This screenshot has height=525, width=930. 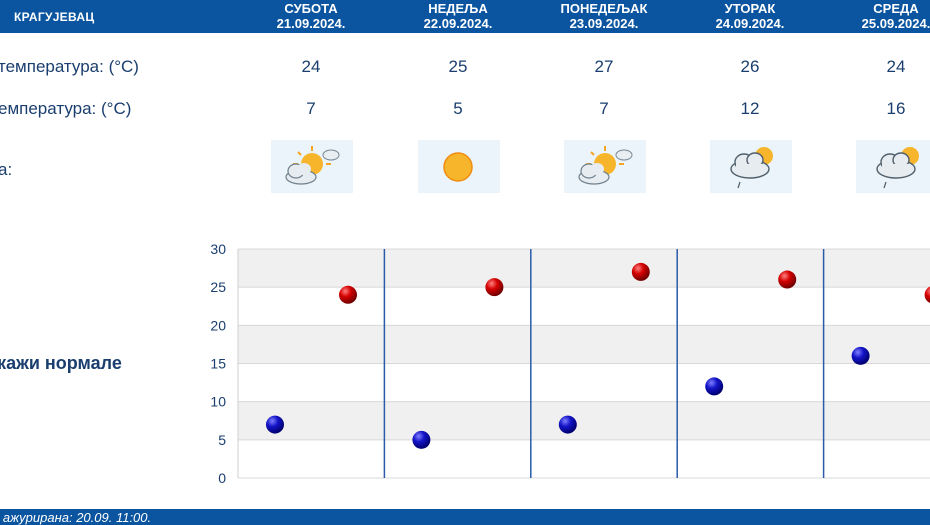 I want to click on day-date: 25.09.2024., so click(x=895, y=23).